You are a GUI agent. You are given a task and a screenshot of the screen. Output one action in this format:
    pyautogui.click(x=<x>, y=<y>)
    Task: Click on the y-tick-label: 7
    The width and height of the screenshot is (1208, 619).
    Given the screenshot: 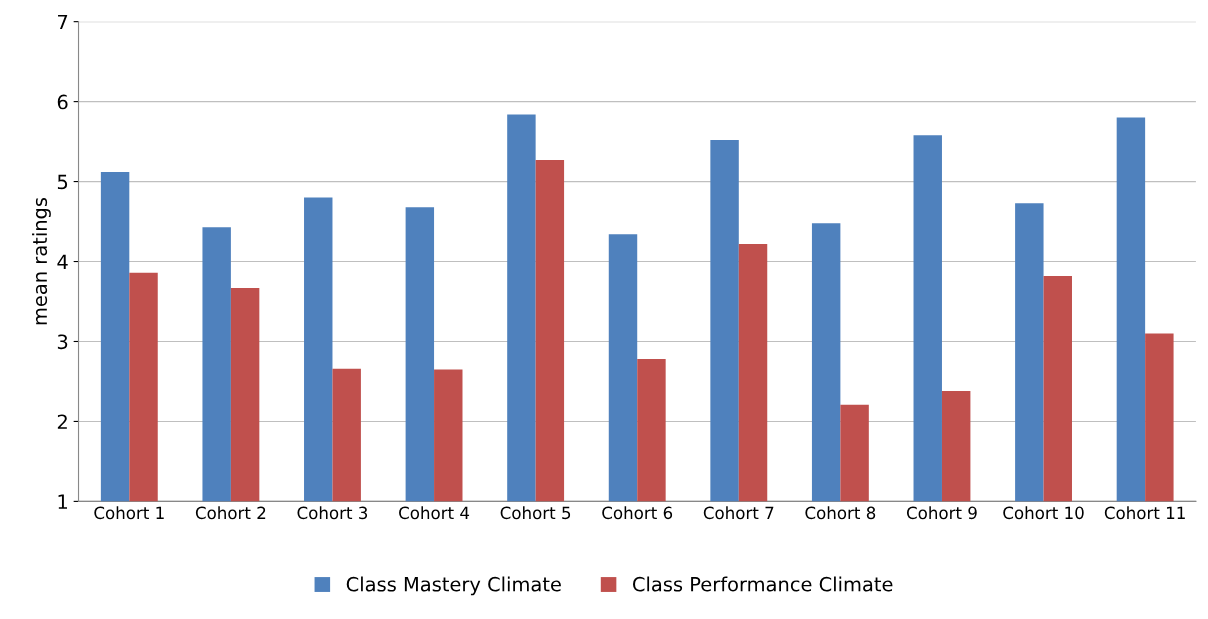 What is the action you would take?
    pyautogui.click(x=63, y=22)
    